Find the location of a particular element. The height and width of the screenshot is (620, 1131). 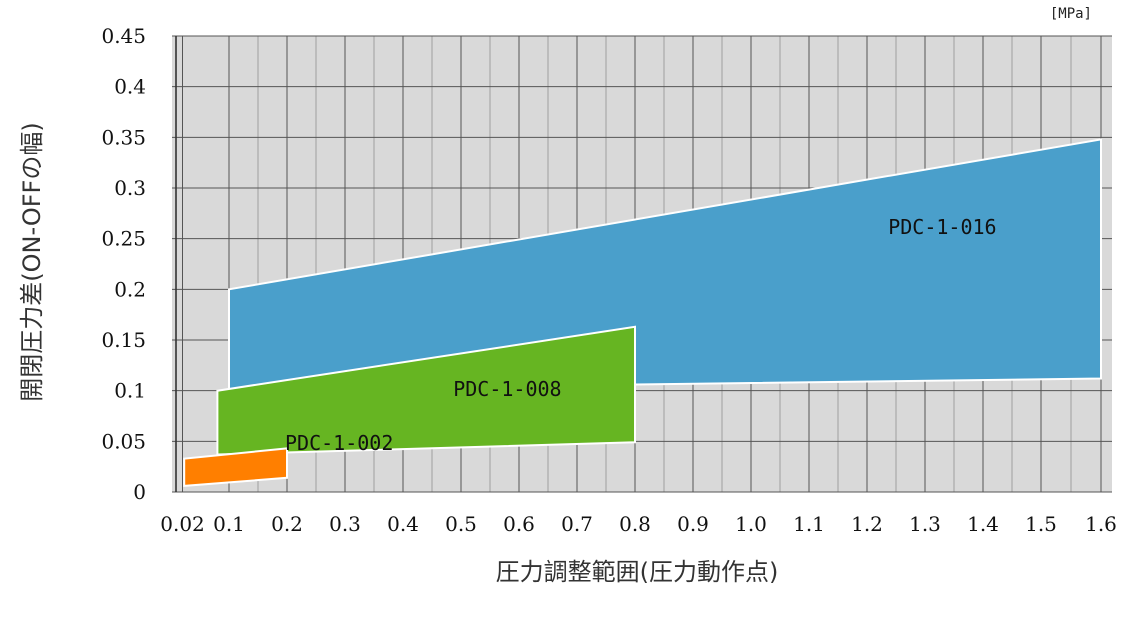

y-tick-label-8: 0.4 is located at coordinates (130, 87).